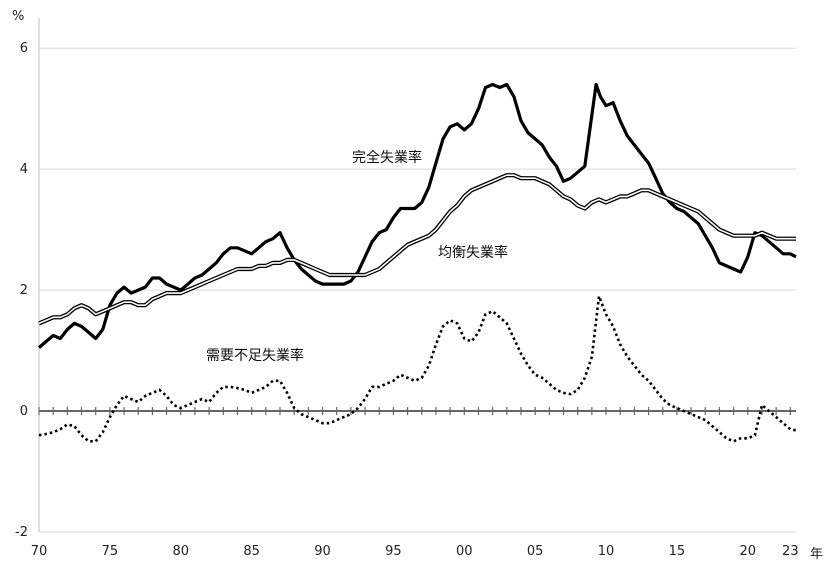 The height and width of the screenshot is (564, 828). Describe the element at coordinates (18, 16) in the screenshot. I see `y-unit-label: %` at that location.